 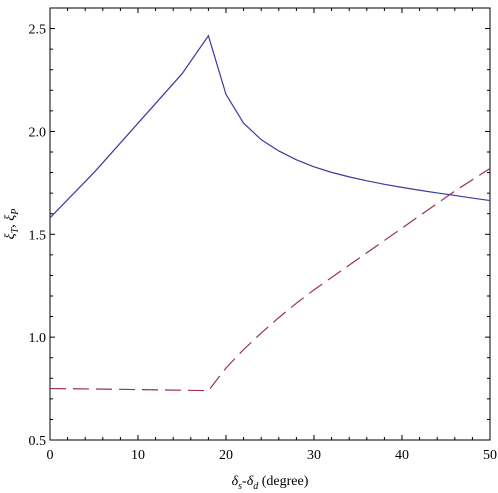 I want to click on y-tick-label: 2.0, so click(x=38, y=132).